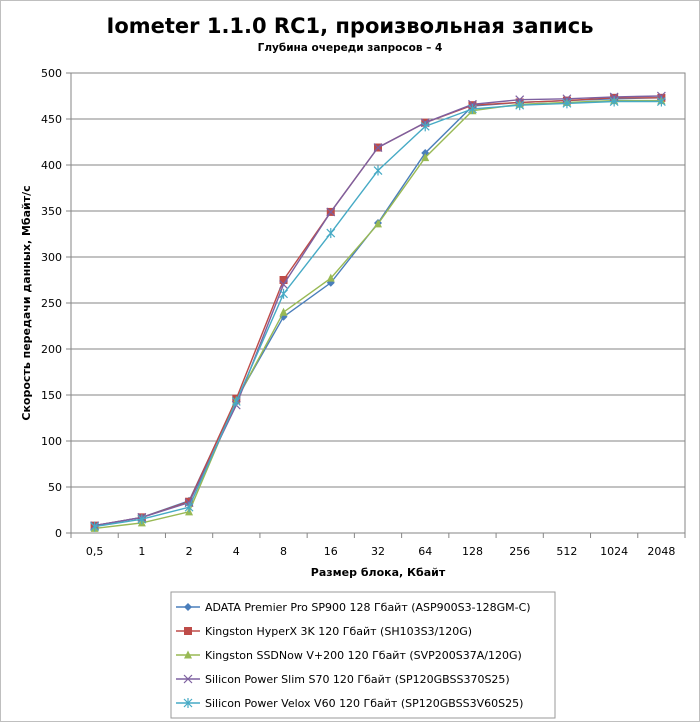 The width and height of the screenshot is (700, 722). I want to click on x-tick-label: 1, so click(141, 551).